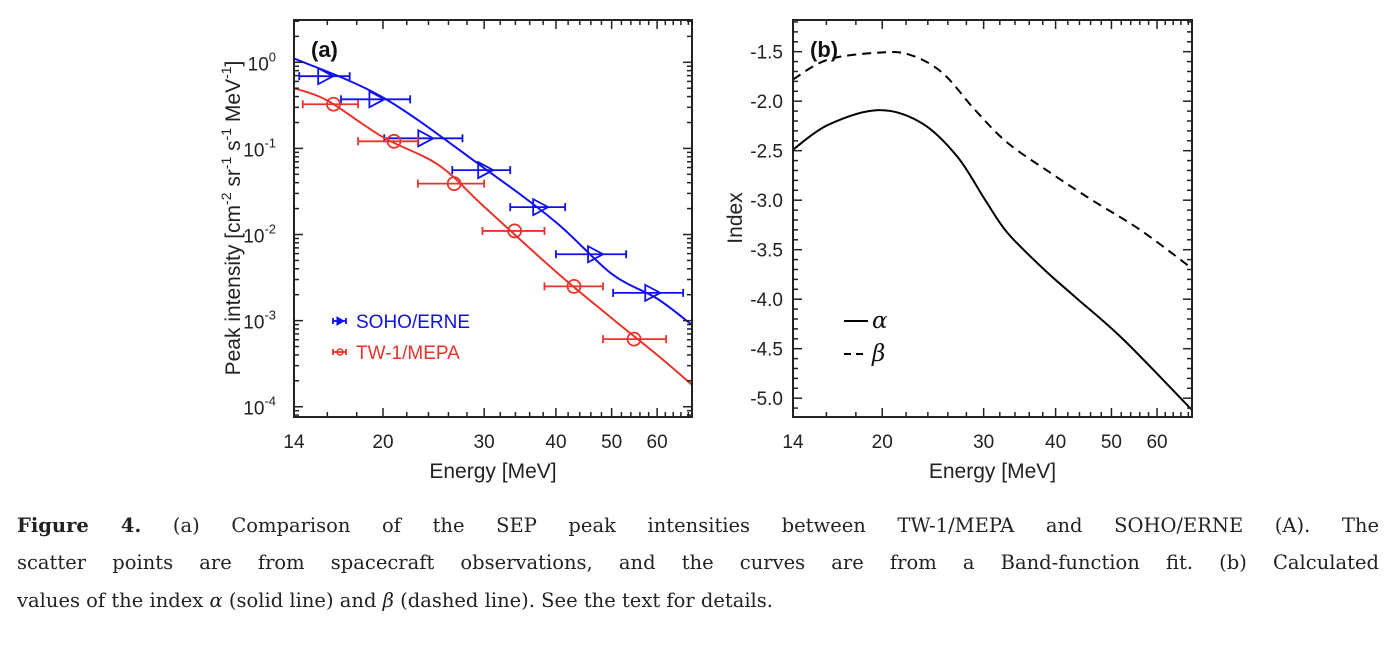 The width and height of the screenshot is (1390, 646). I want to click on legend-tw1-mepa-marker, so click(340, 352).